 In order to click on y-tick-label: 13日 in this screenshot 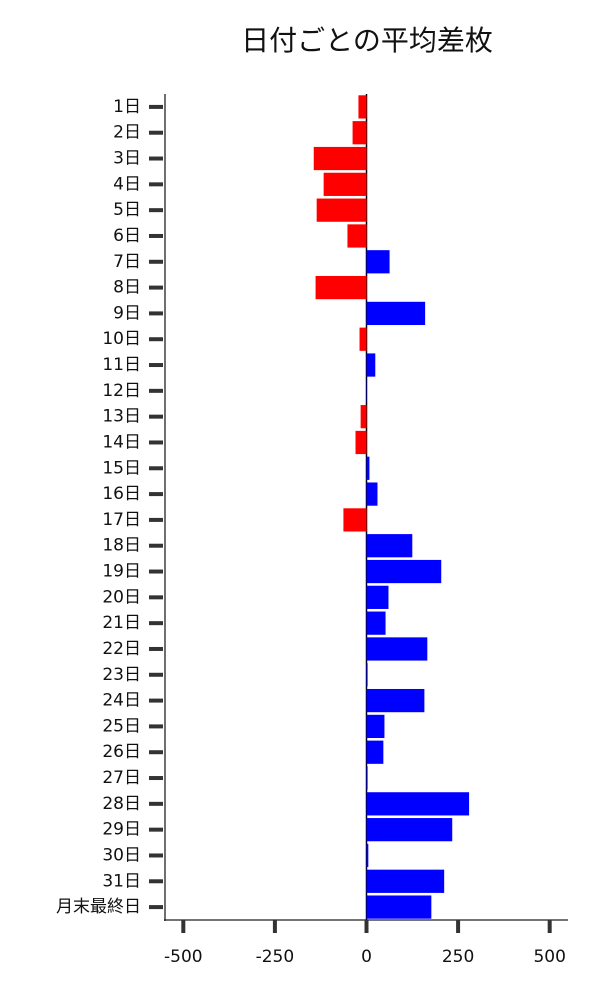, I will do `click(121, 417)`.